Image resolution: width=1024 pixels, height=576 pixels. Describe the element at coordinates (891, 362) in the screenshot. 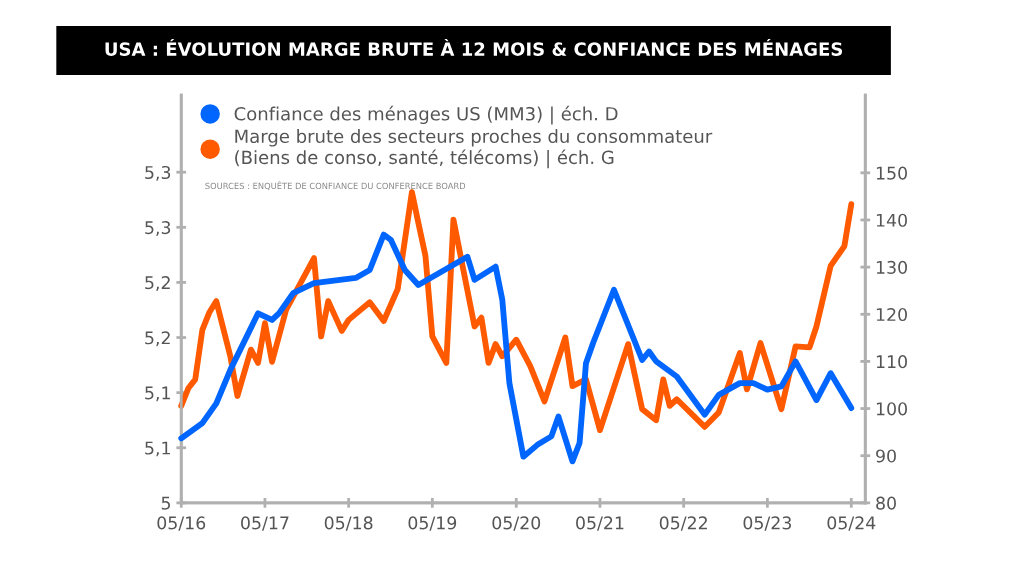

I see `y2-tick-label: 110` at that location.